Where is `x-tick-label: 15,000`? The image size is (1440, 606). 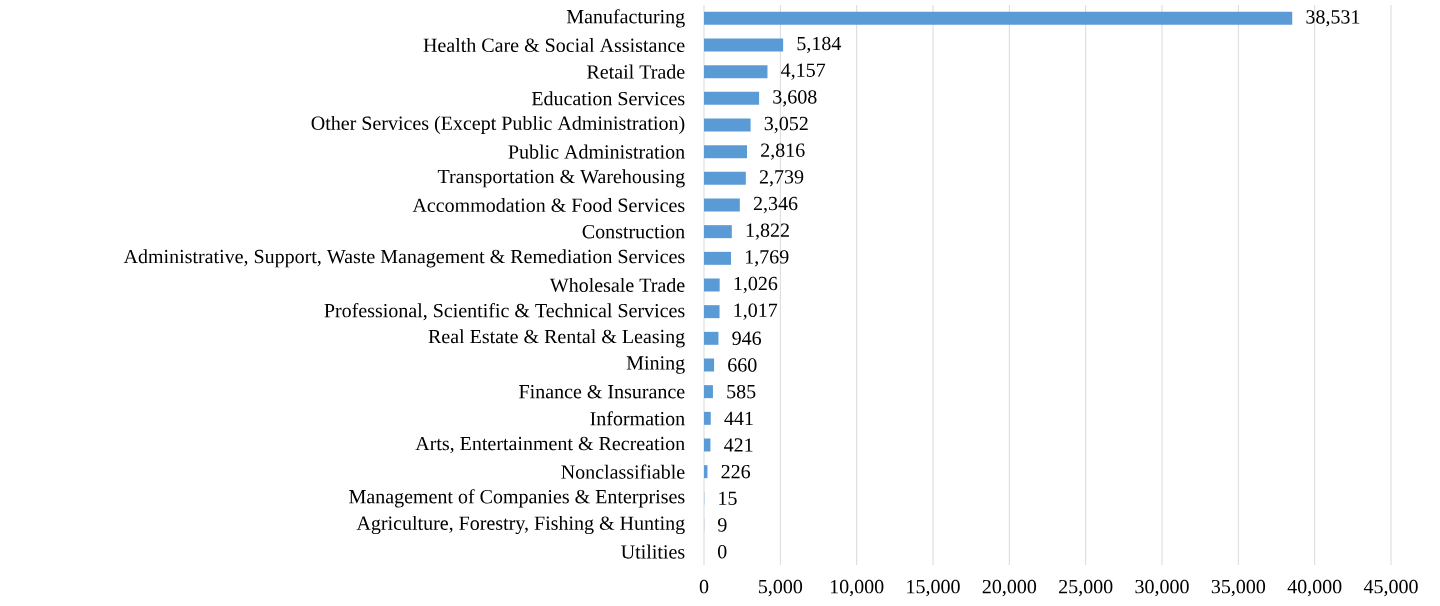
x-tick-label: 15,000 is located at coordinates (933, 588).